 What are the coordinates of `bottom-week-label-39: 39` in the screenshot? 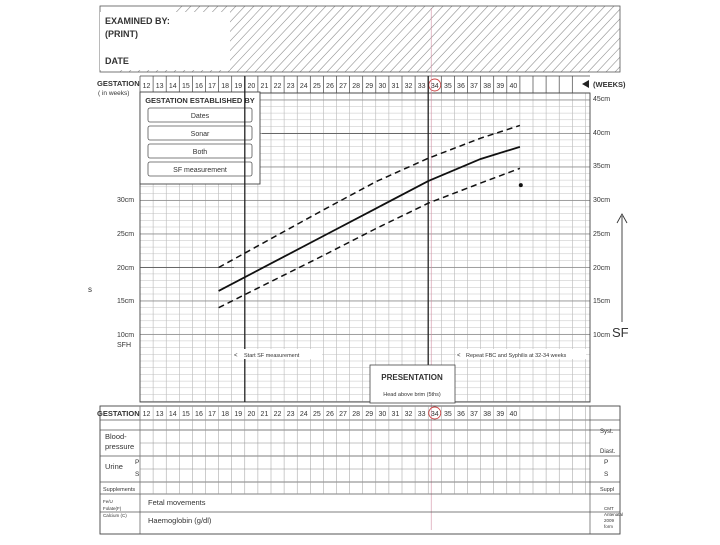 It's located at (500, 414).